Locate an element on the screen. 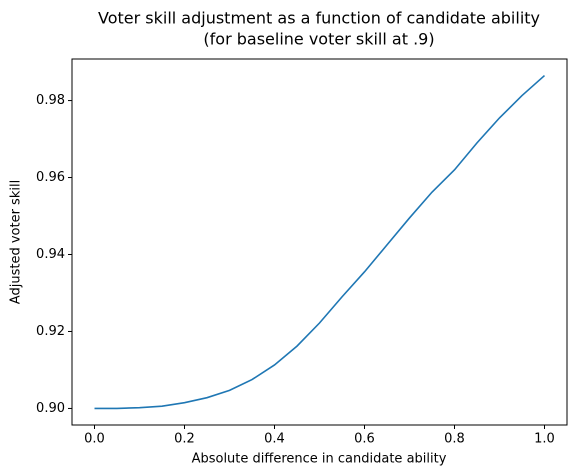  x-tick-label: 0.4 is located at coordinates (274, 439).